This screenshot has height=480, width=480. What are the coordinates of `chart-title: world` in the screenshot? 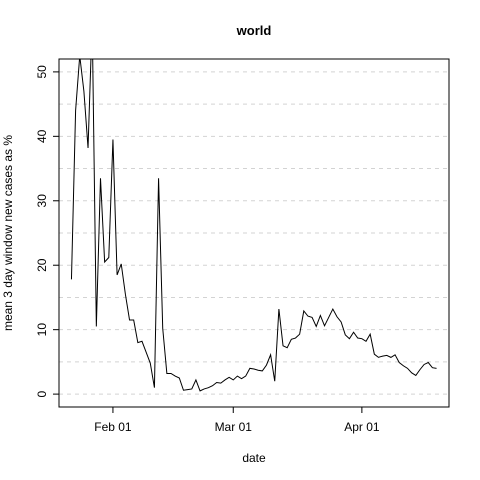 It's located at (254, 30).